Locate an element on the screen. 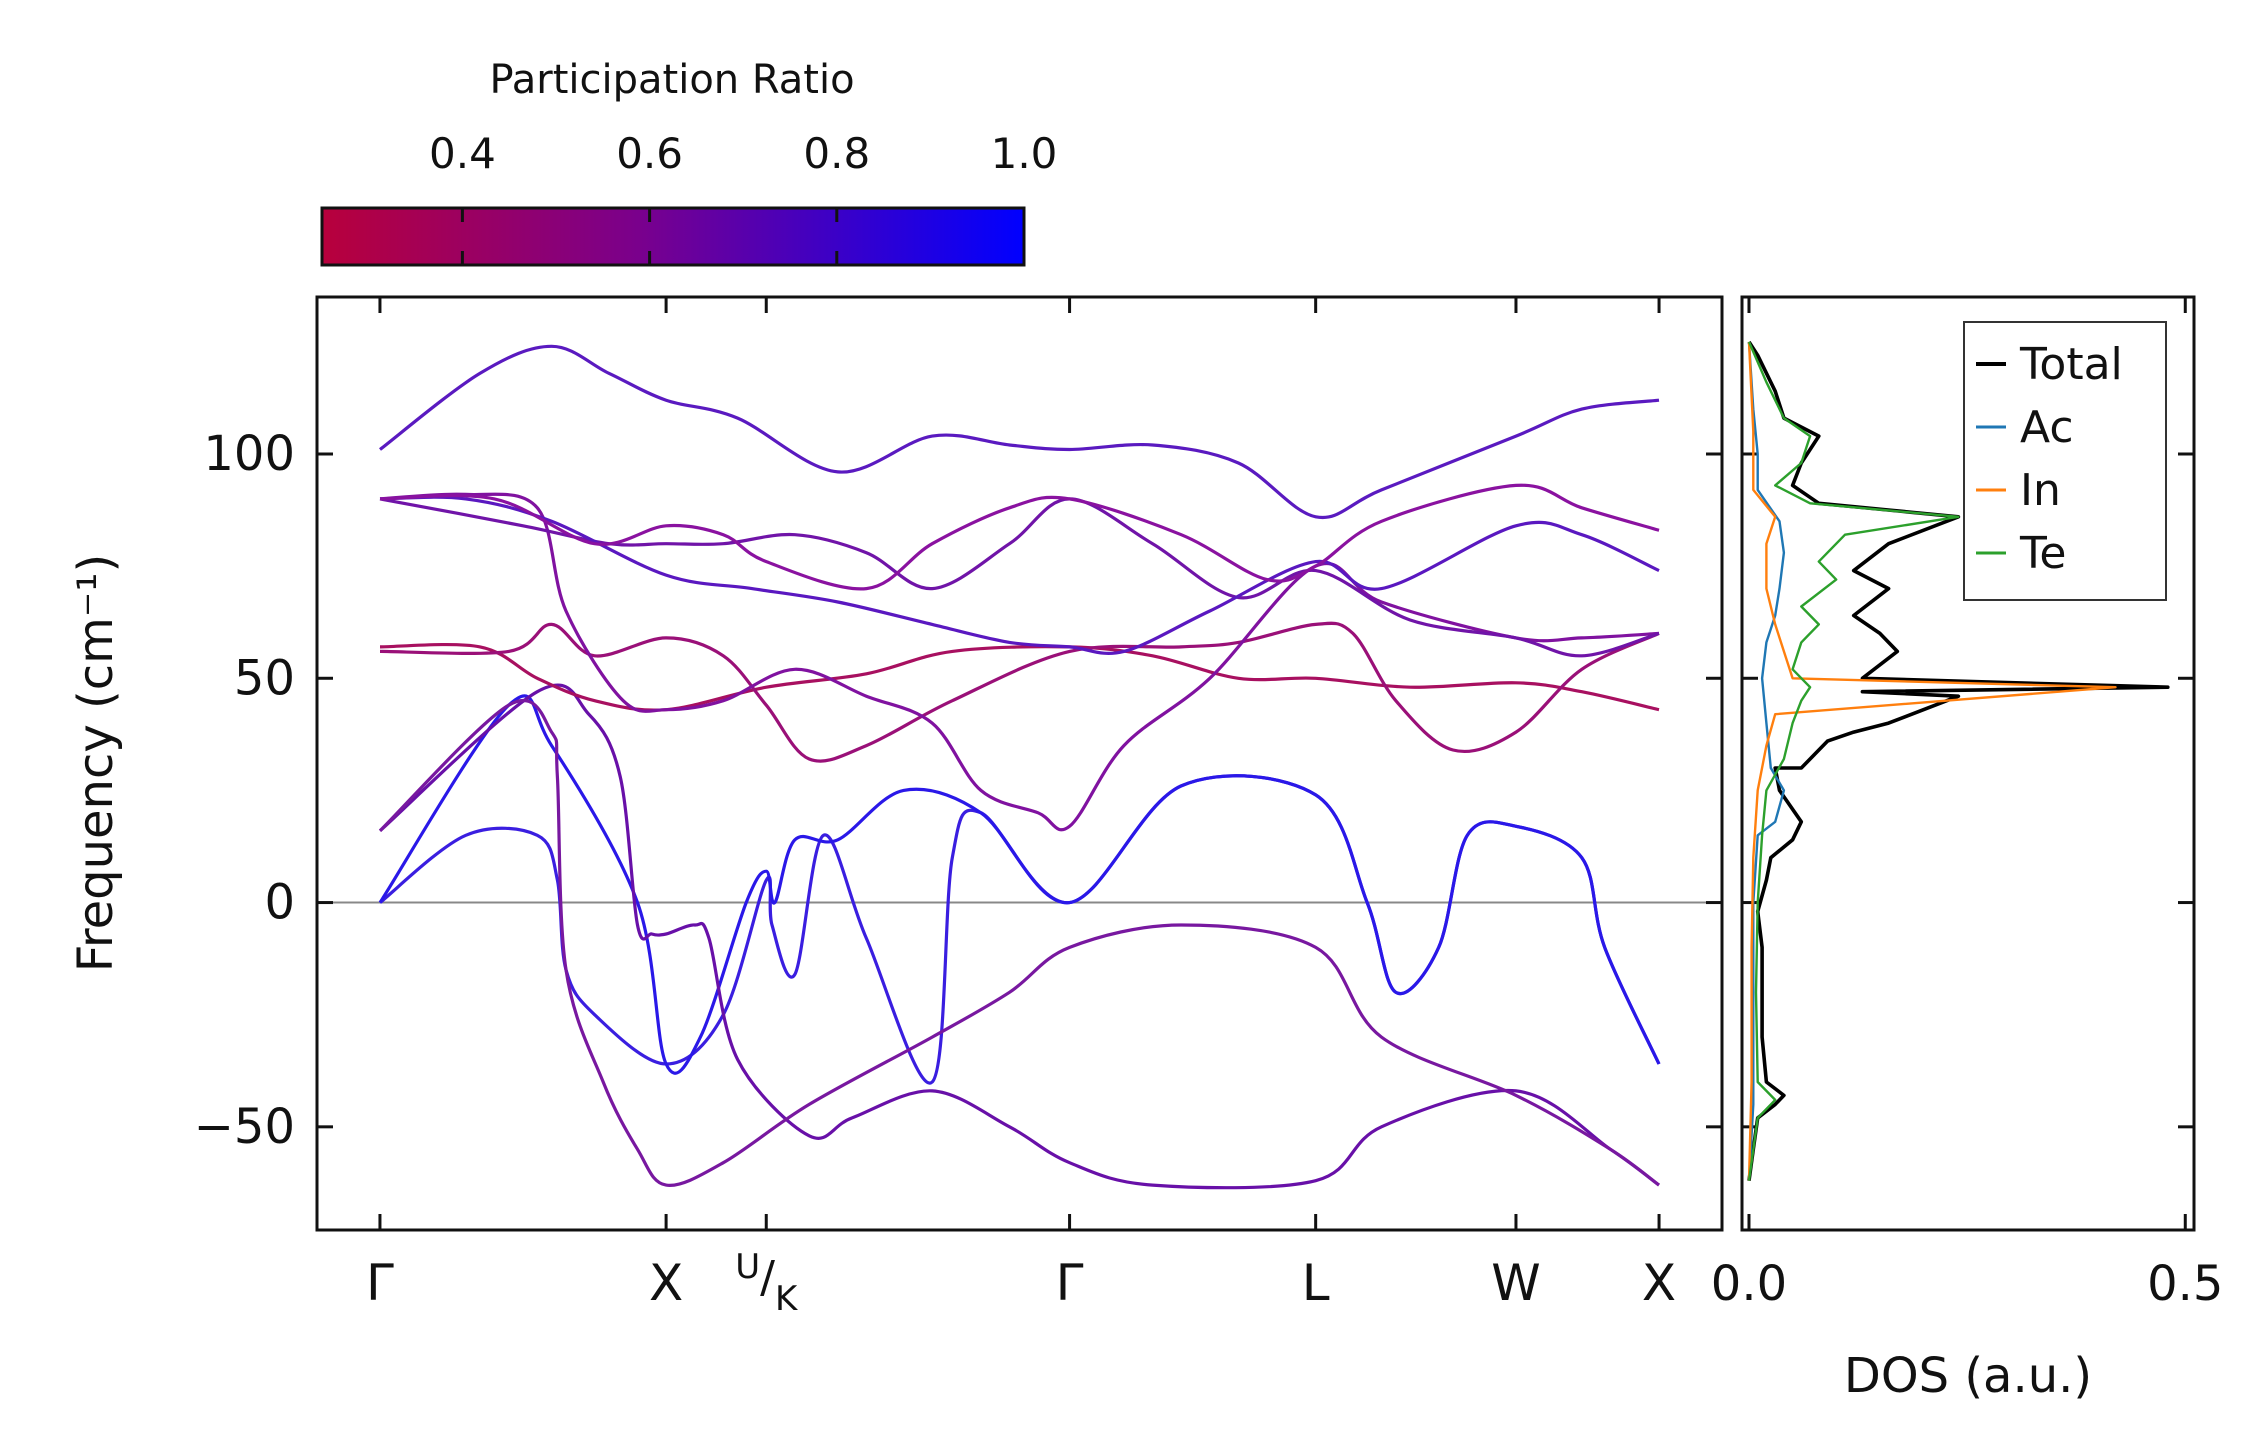  dos-legend: Total Ac In Te is located at coordinates (2065, 461).